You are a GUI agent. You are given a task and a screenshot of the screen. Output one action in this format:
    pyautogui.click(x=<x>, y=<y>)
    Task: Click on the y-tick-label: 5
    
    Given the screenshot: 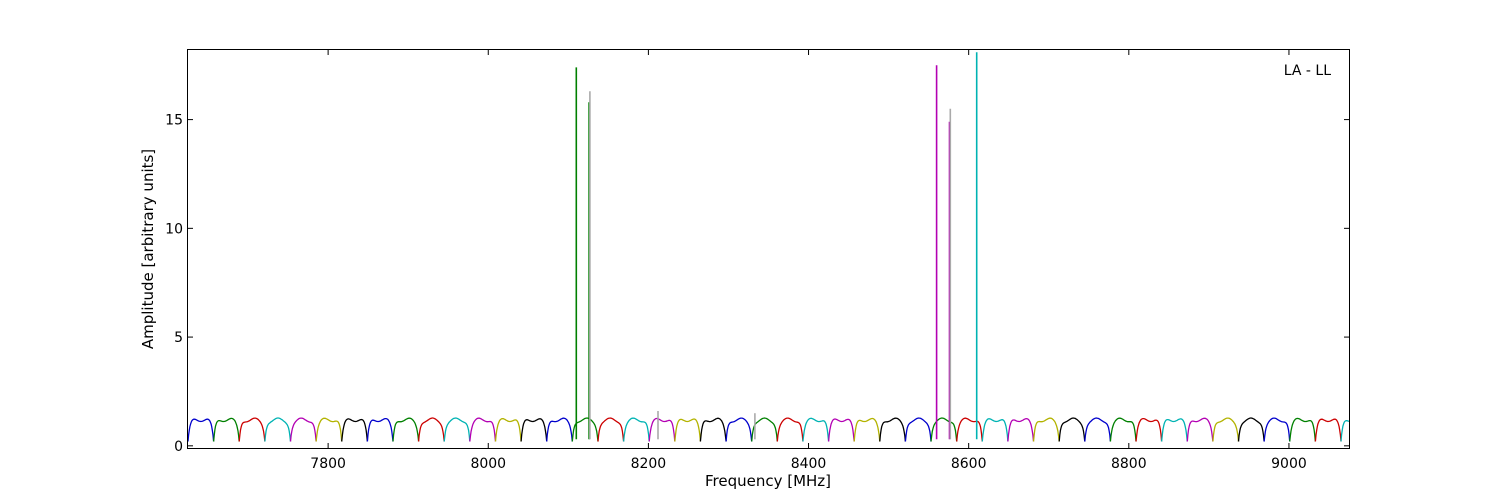 What is the action you would take?
    pyautogui.click(x=178, y=338)
    